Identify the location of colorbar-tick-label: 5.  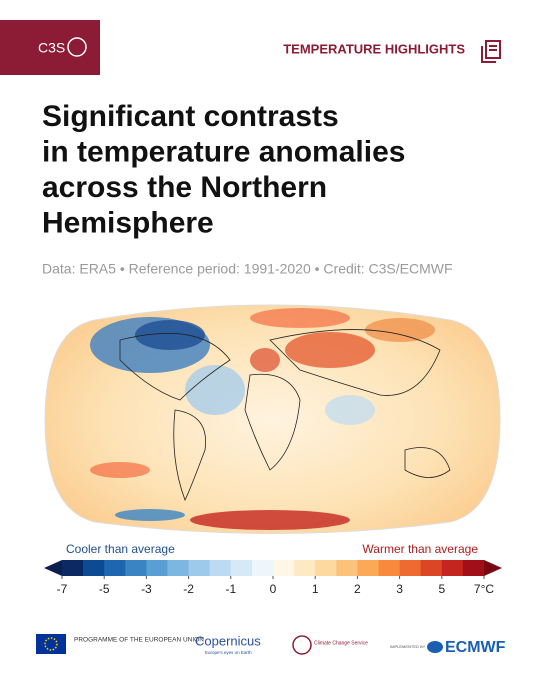
(441, 589).